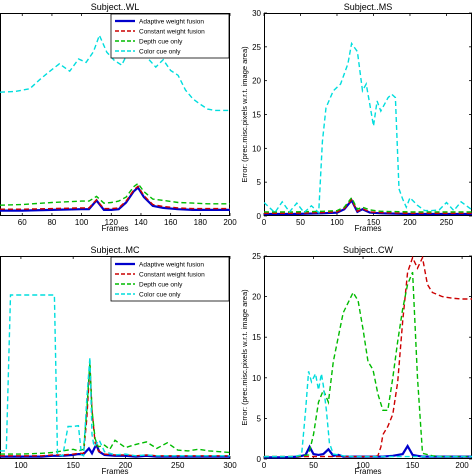 The width and height of the screenshot is (474, 474). I want to click on x-tick-label: 160, so click(171, 222).